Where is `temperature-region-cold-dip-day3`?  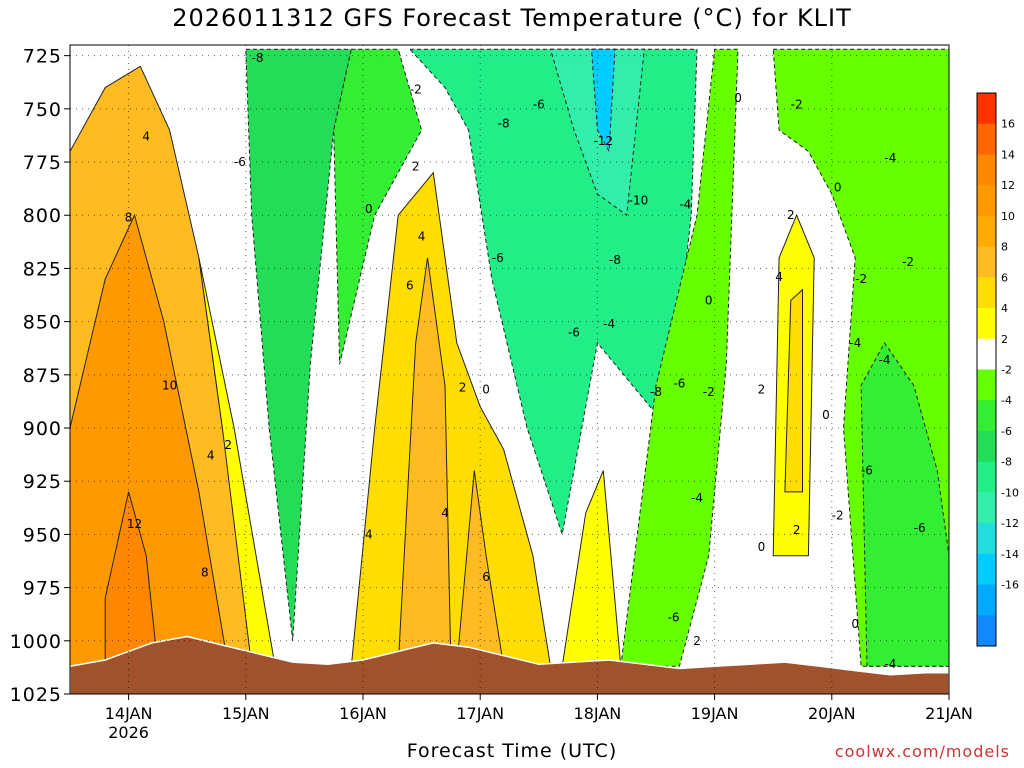 temperature-region-cold-dip-day3 is located at coordinates (378, 206).